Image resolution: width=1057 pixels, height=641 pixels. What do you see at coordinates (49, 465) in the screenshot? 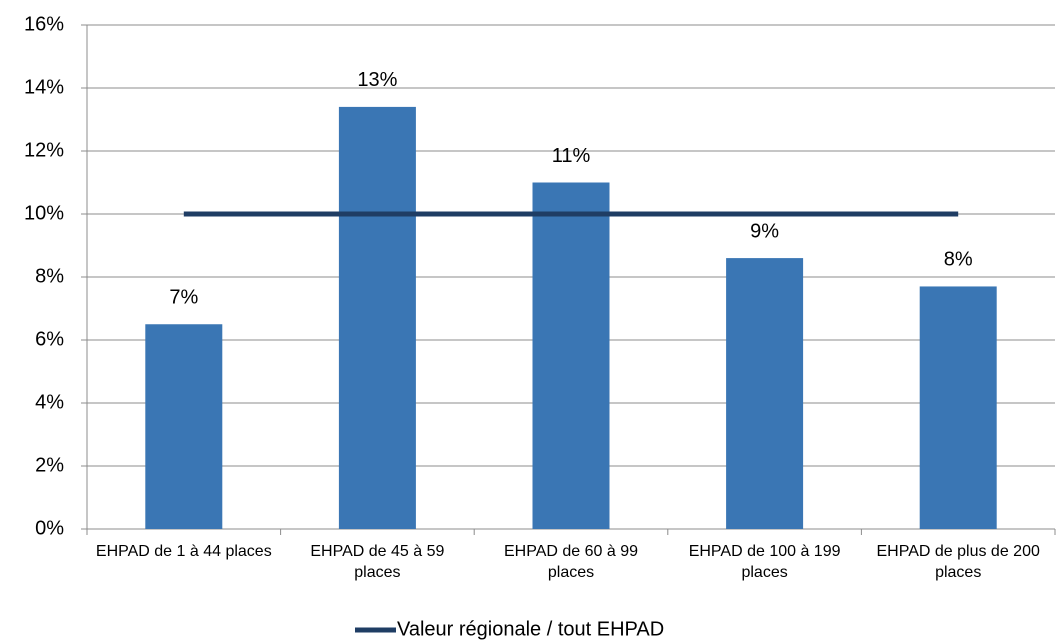
I see `y-tick-label: 2%` at bounding box center [49, 465].